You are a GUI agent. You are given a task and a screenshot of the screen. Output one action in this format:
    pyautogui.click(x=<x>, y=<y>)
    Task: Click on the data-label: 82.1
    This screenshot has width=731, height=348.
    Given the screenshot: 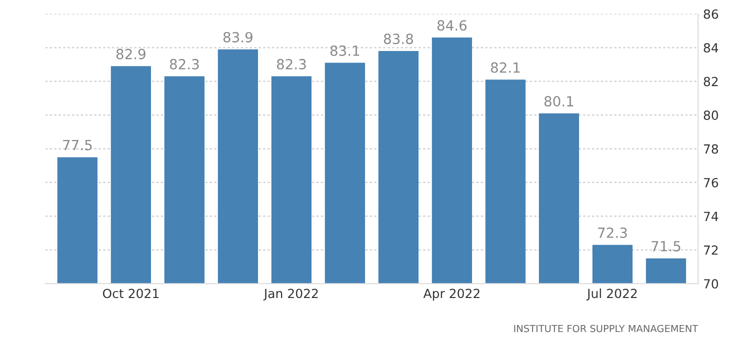 What is the action you would take?
    pyautogui.click(x=505, y=67)
    